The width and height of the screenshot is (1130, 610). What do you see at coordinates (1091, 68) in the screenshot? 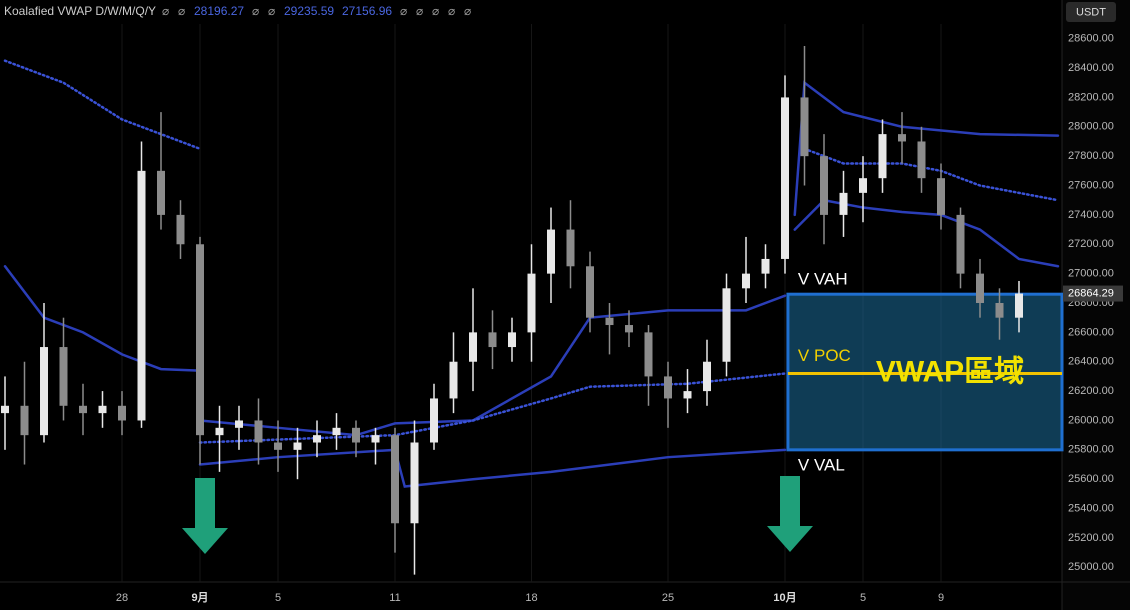
I see `y-tick-label: 28400.00` at bounding box center [1091, 68].